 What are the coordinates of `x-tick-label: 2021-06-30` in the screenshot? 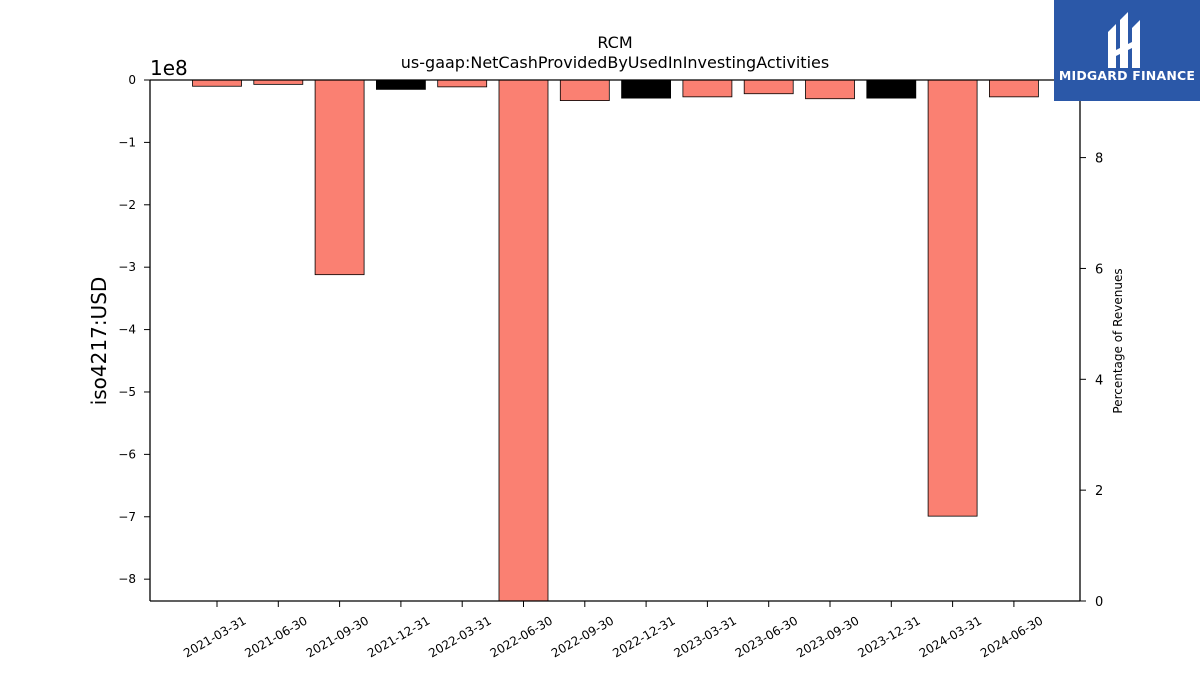 It's located at (275, 636).